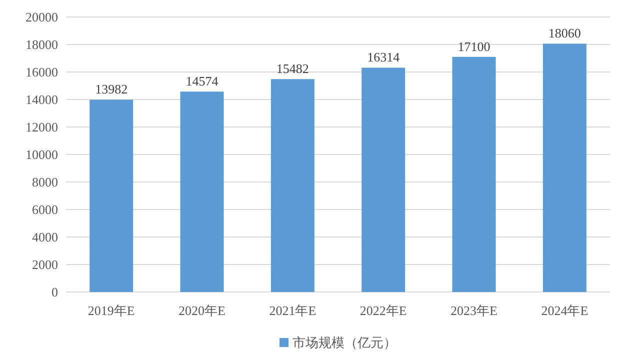 This screenshot has width=627, height=364. I want to click on x-tick-label: 2021年E, so click(292, 310).